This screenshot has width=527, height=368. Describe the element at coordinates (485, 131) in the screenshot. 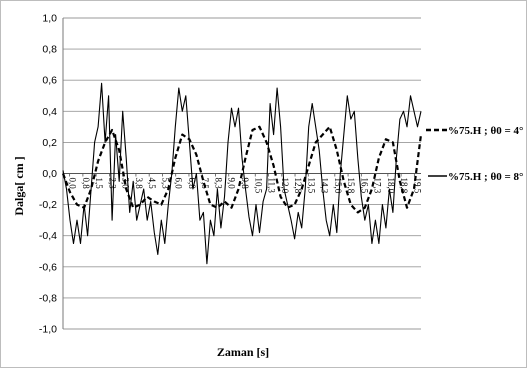

I see `legend-label-series-1: %75.H ; θ0 = 4°` at that location.